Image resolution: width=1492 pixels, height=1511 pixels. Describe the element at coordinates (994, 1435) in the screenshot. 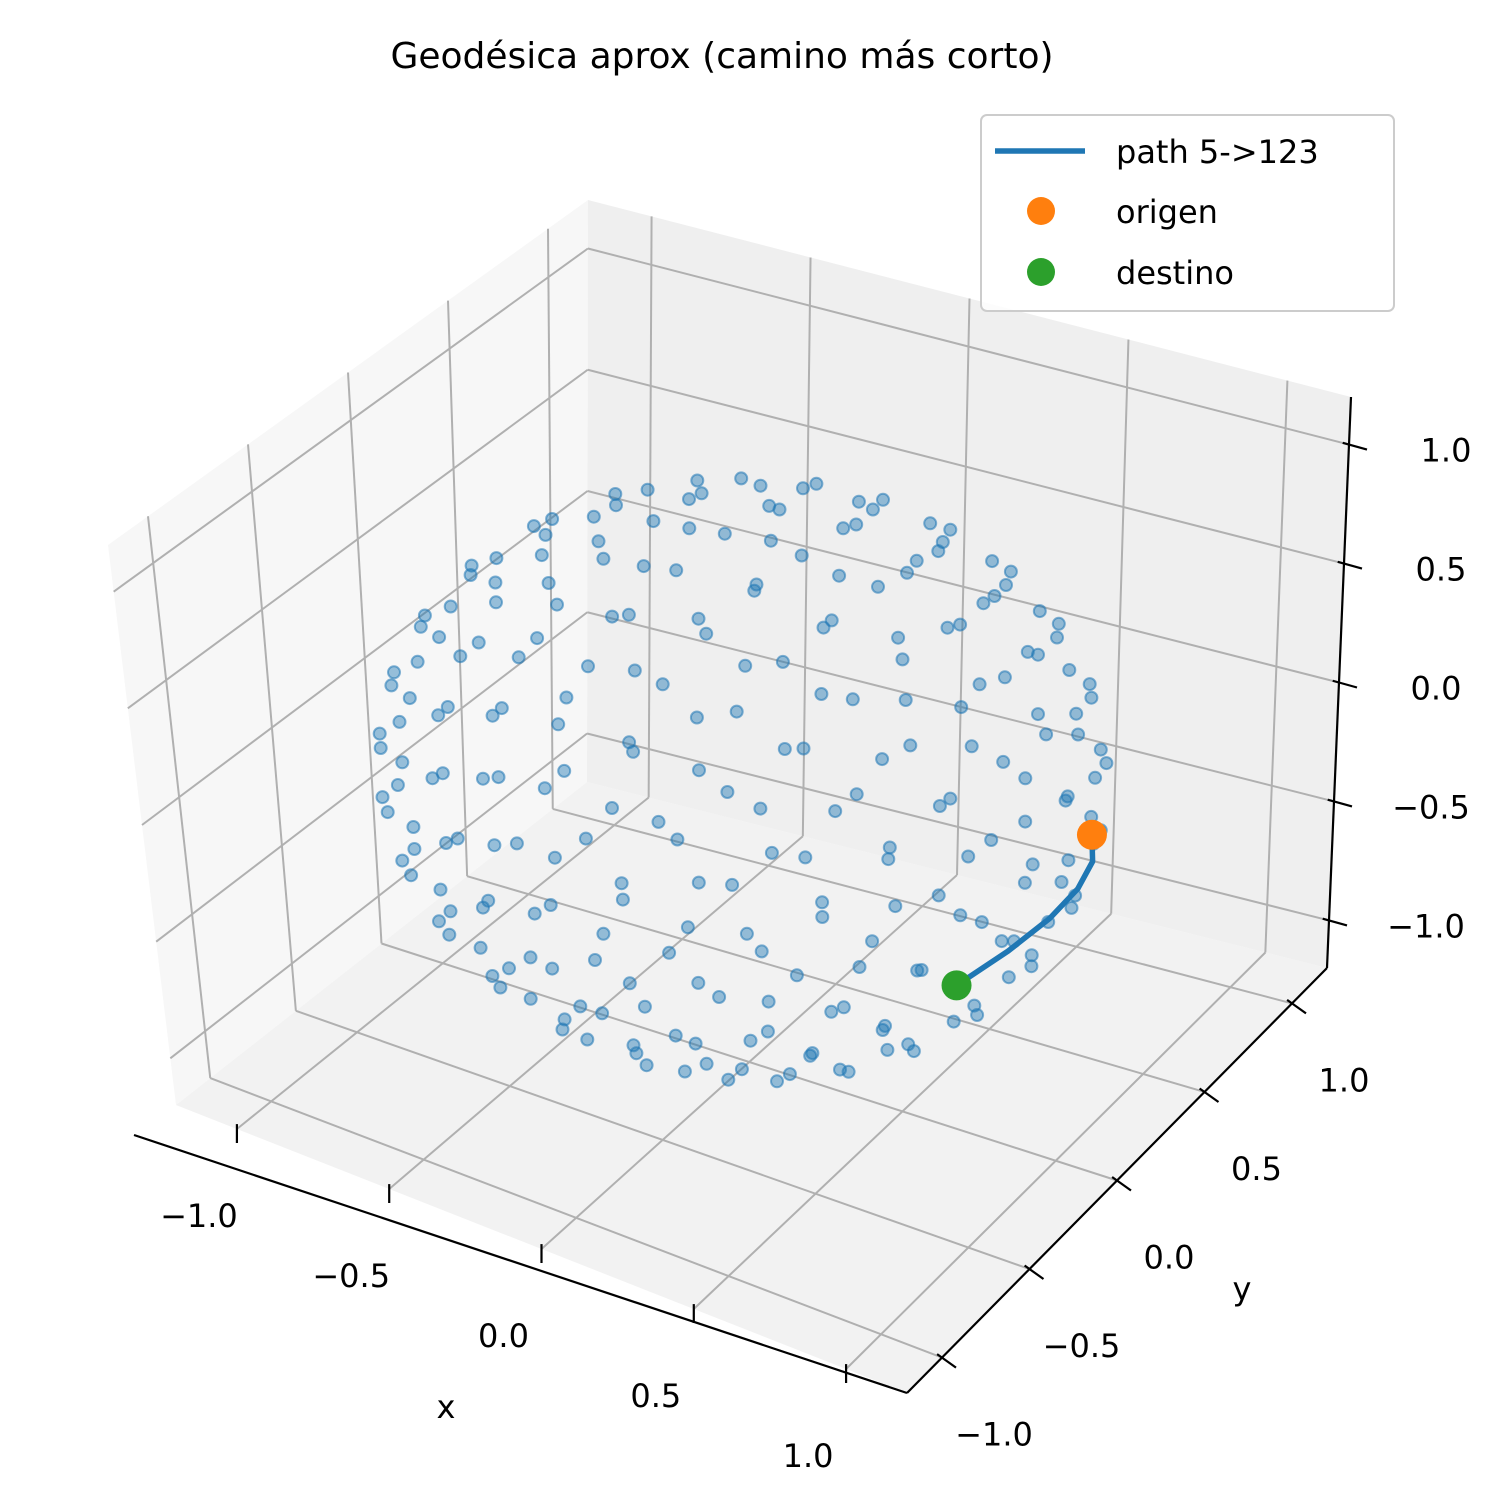

I see `y-tick-label-0: −1.0` at that location.